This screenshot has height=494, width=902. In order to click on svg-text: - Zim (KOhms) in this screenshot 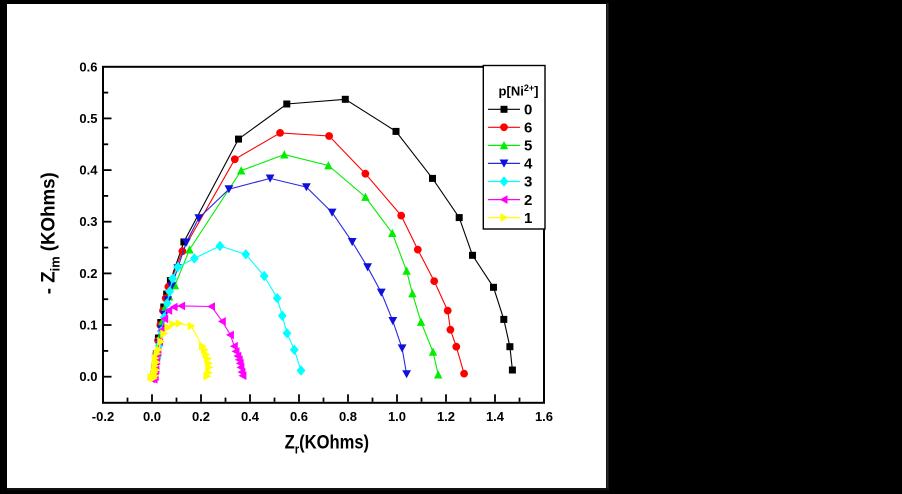, I will do `click(51, 233)`.